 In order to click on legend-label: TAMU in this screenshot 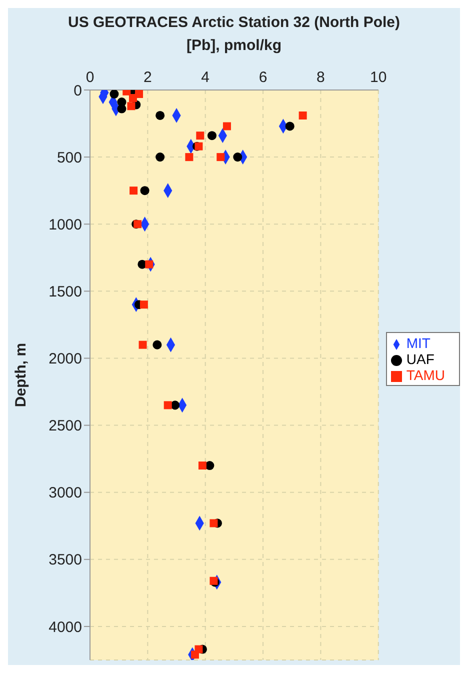, I will do `click(425, 375)`.